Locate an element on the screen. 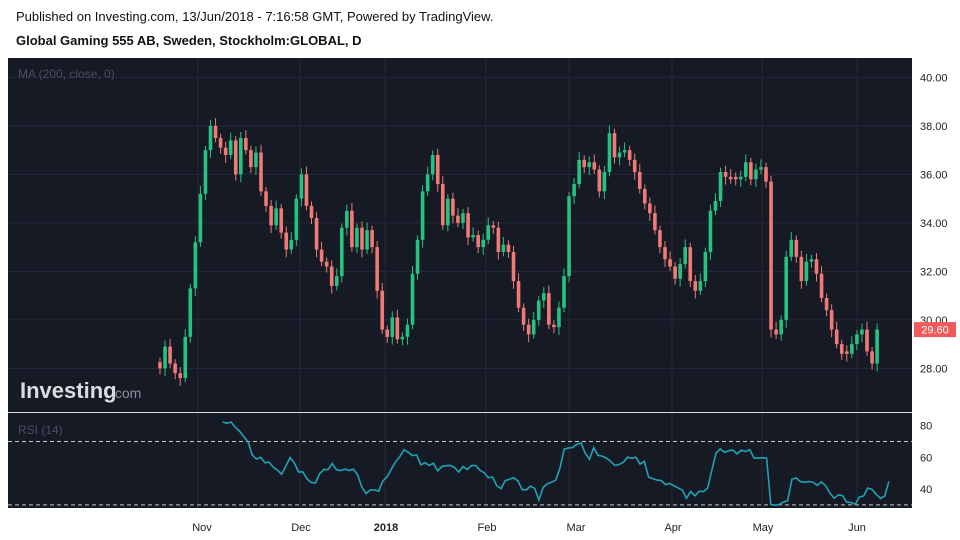 The width and height of the screenshot is (960, 540). rsi-line is located at coordinates (556, 464).